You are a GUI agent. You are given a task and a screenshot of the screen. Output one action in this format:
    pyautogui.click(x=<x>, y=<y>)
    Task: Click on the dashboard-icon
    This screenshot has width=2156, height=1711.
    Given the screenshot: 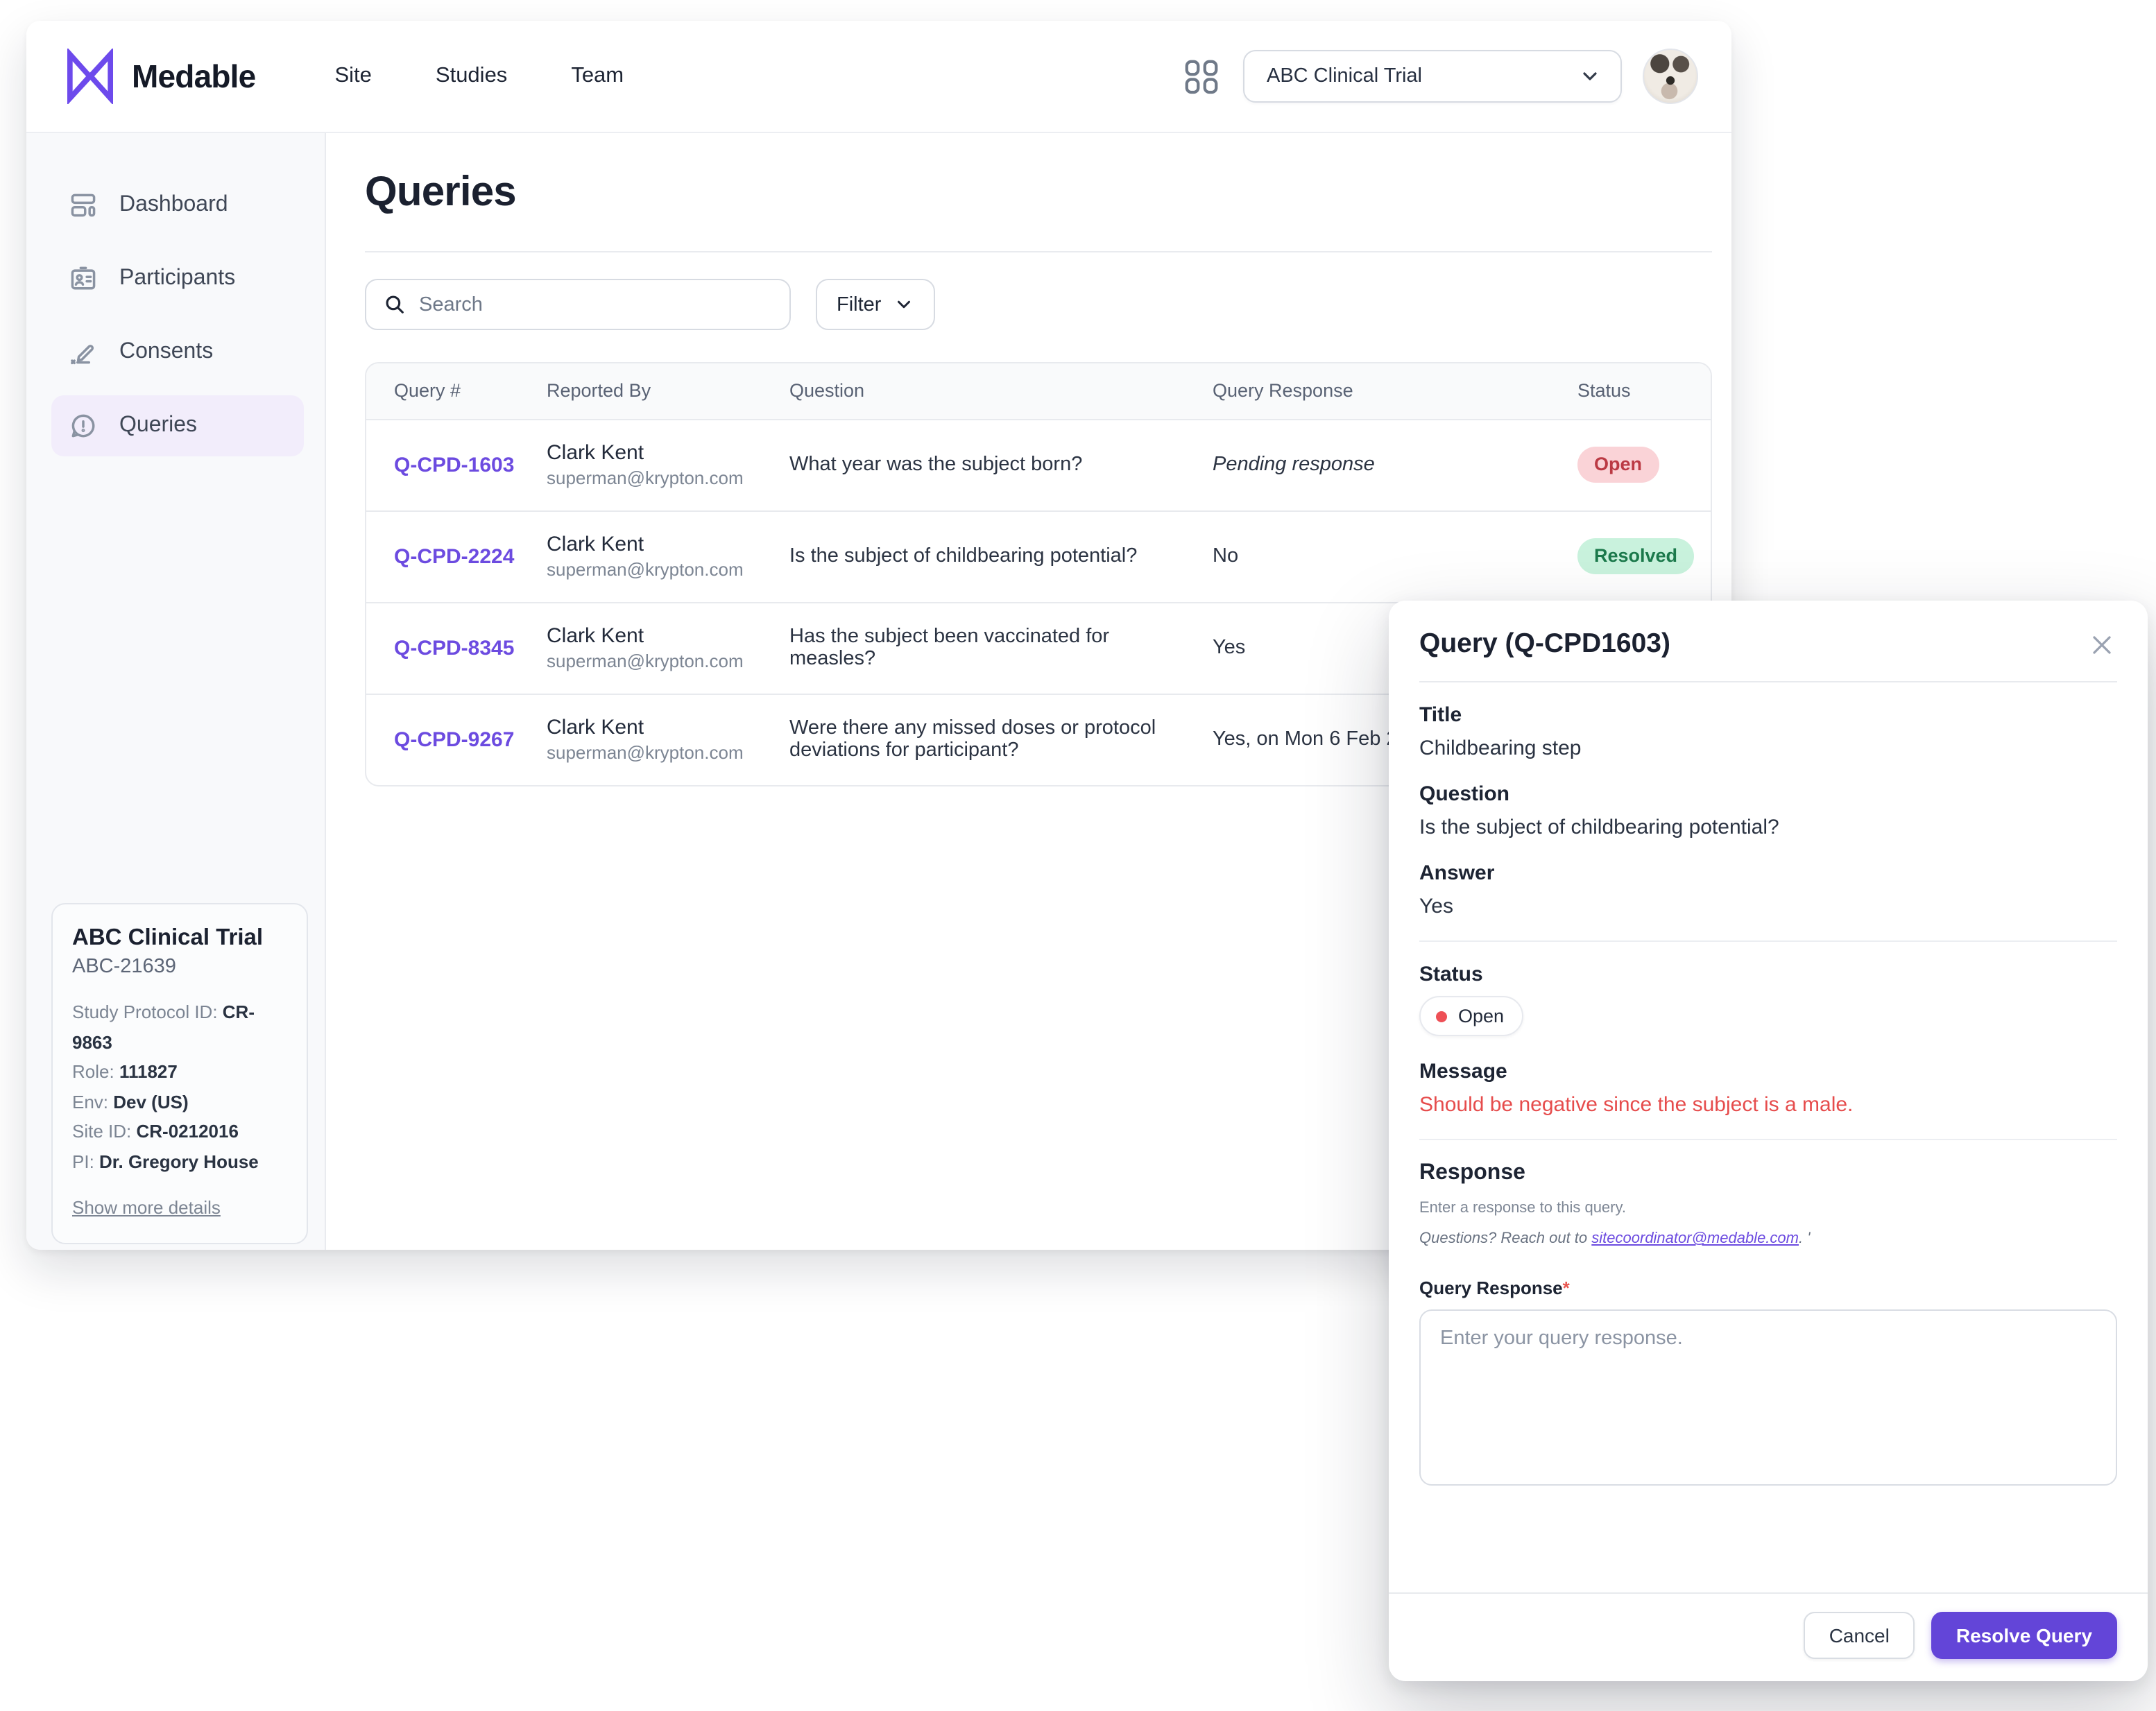 What is the action you would take?
    pyautogui.click(x=83, y=205)
    